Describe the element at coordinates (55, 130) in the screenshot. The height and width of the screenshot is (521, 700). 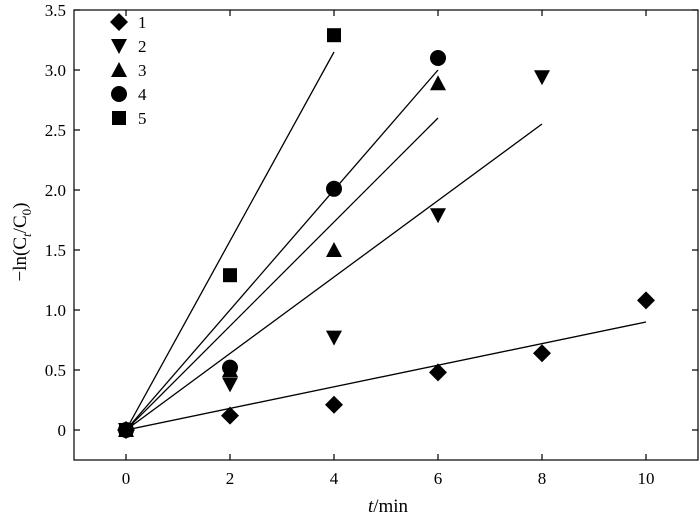
I see `y-tick-label: 2.5` at that location.